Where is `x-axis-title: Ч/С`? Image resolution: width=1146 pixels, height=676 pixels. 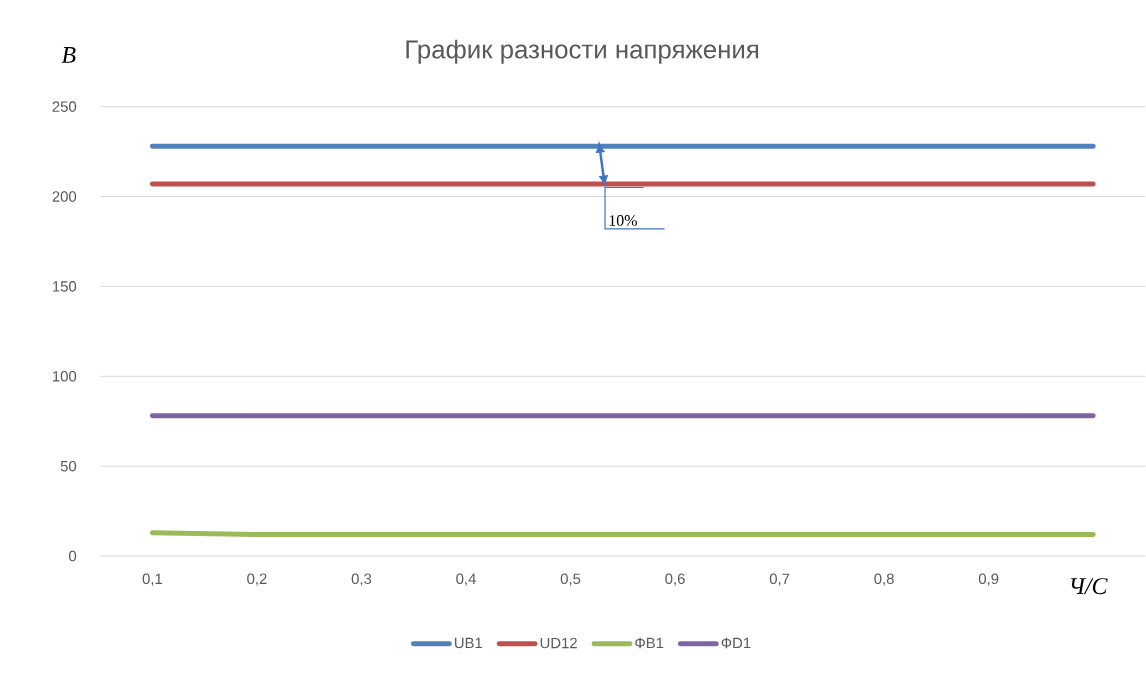
x-axis-title: Ч/С is located at coordinates (1089, 586).